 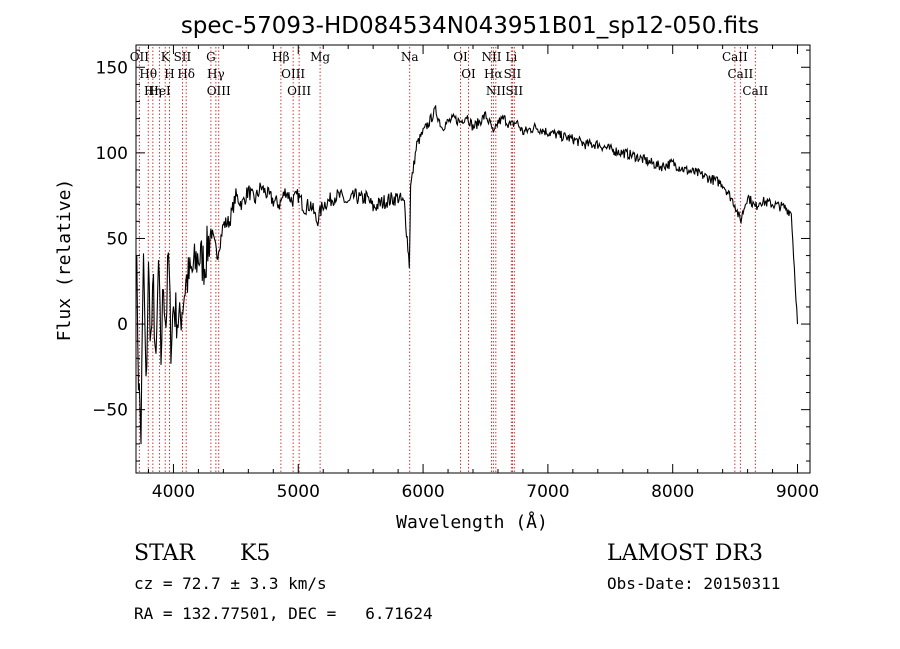 I want to click on y-tick-label: −50, so click(x=110, y=411).